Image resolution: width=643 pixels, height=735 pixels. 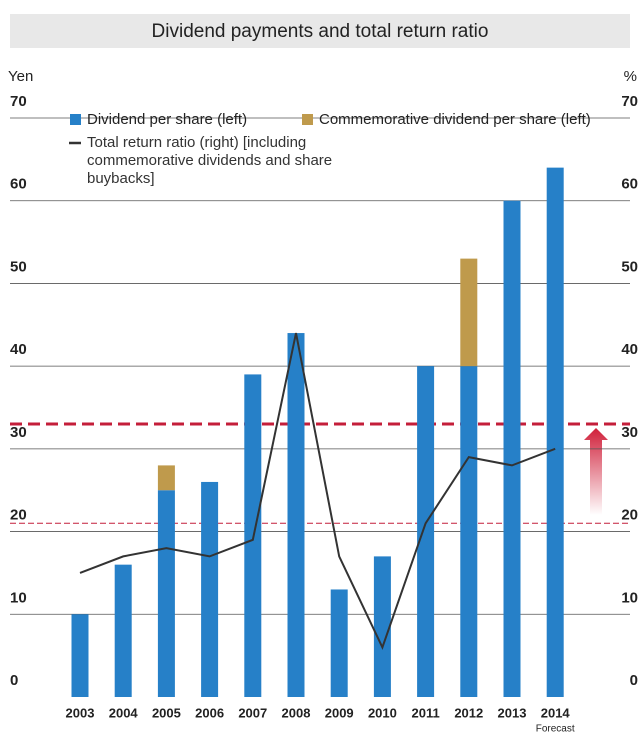 What do you see at coordinates (14, 680) in the screenshot?
I see `y-tick-label: 0` at bounding box center [14, 680].